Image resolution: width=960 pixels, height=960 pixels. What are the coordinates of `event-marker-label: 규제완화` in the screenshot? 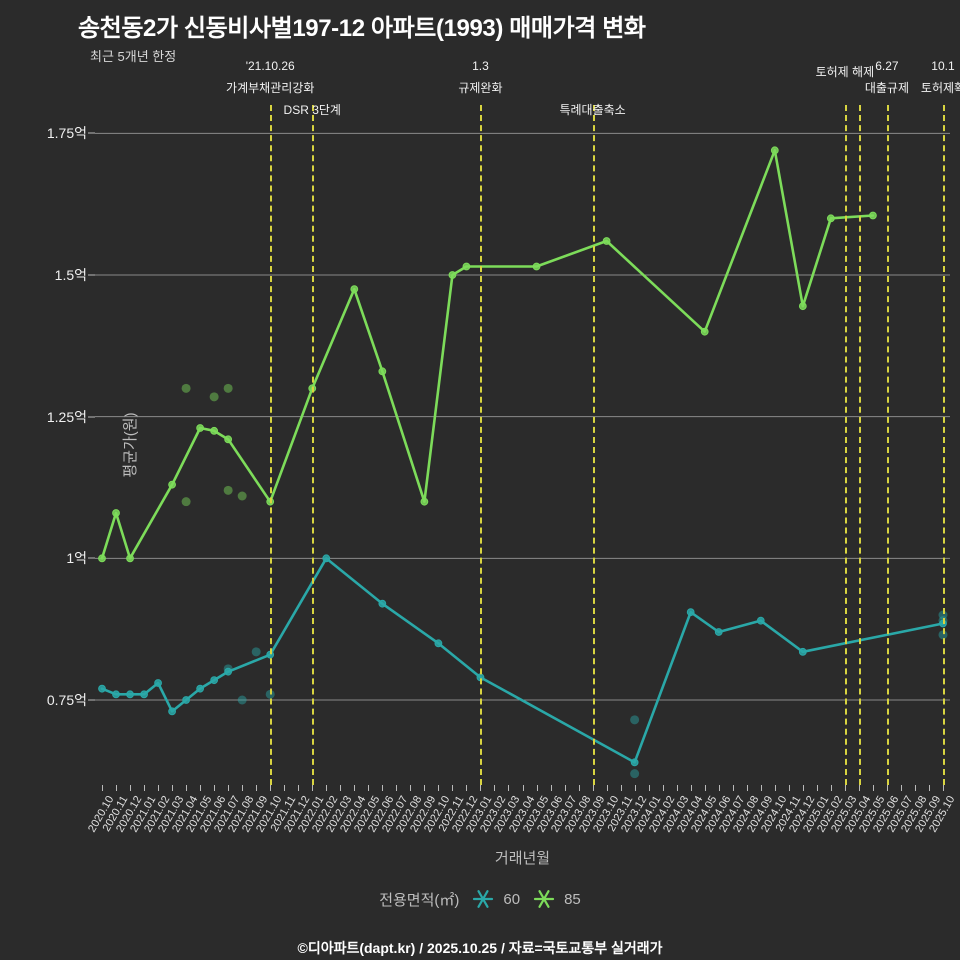 It's located at (480, 88).